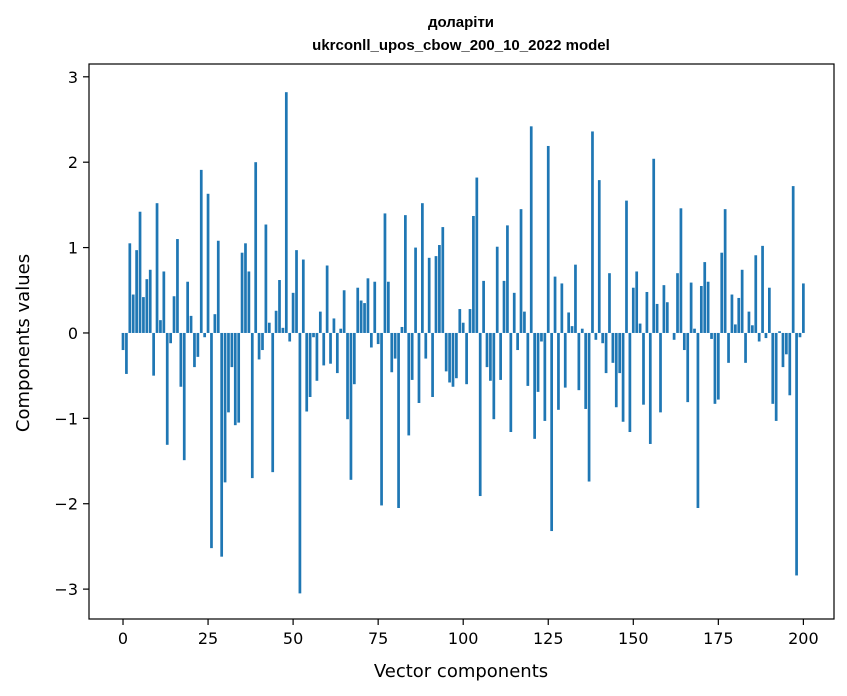  Describe the element at coordinates (461, 671) in the screenshot. I see `x-axis-label: Vector components` at that location.